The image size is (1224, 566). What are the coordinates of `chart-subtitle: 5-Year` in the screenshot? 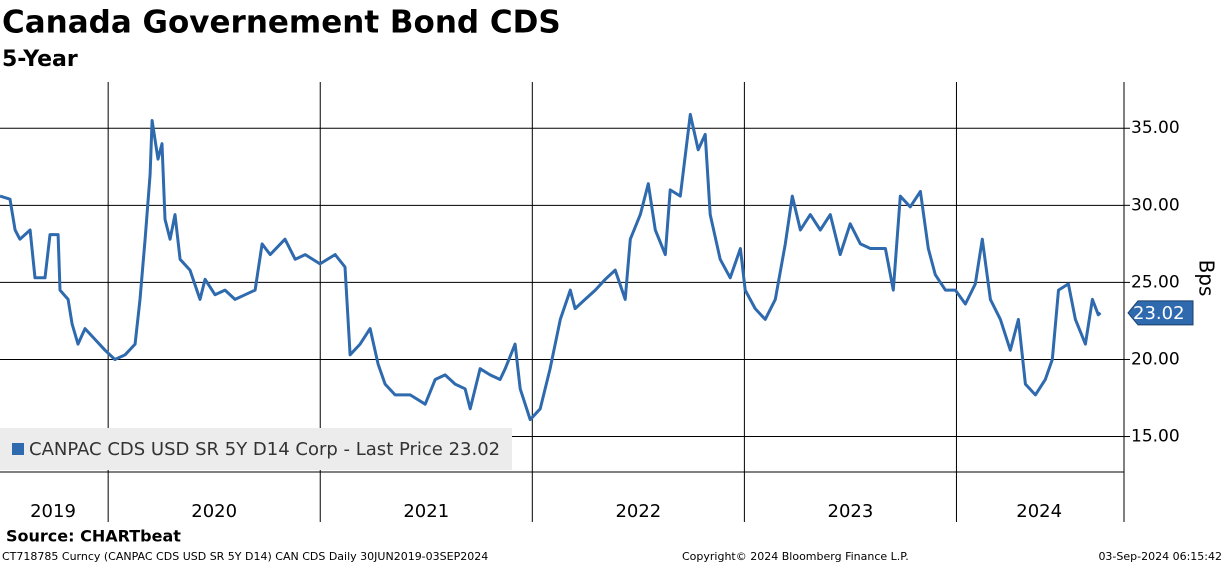 It's located at (40, 59).